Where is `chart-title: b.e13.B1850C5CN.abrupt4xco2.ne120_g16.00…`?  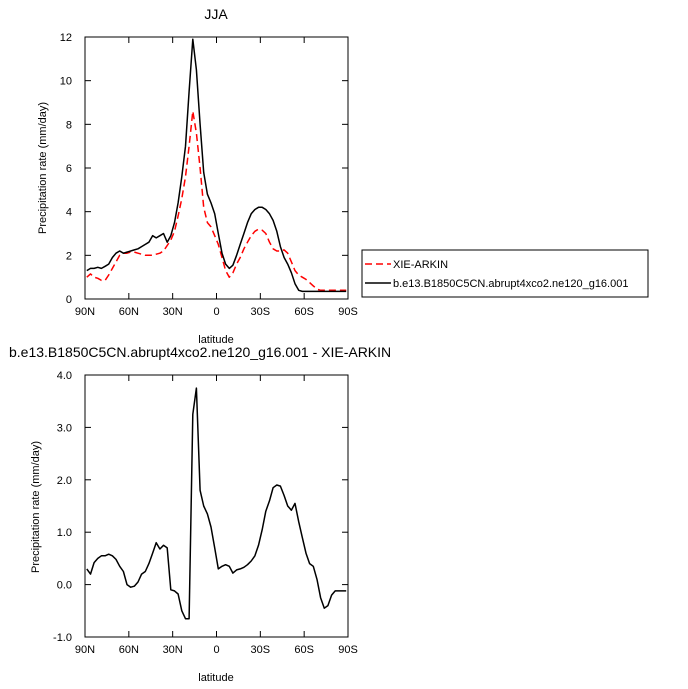 chart-title: b.e13.B1850C5CN.abrupt4xco2.ne120_g16.00… is located at coordinates (200, 352).